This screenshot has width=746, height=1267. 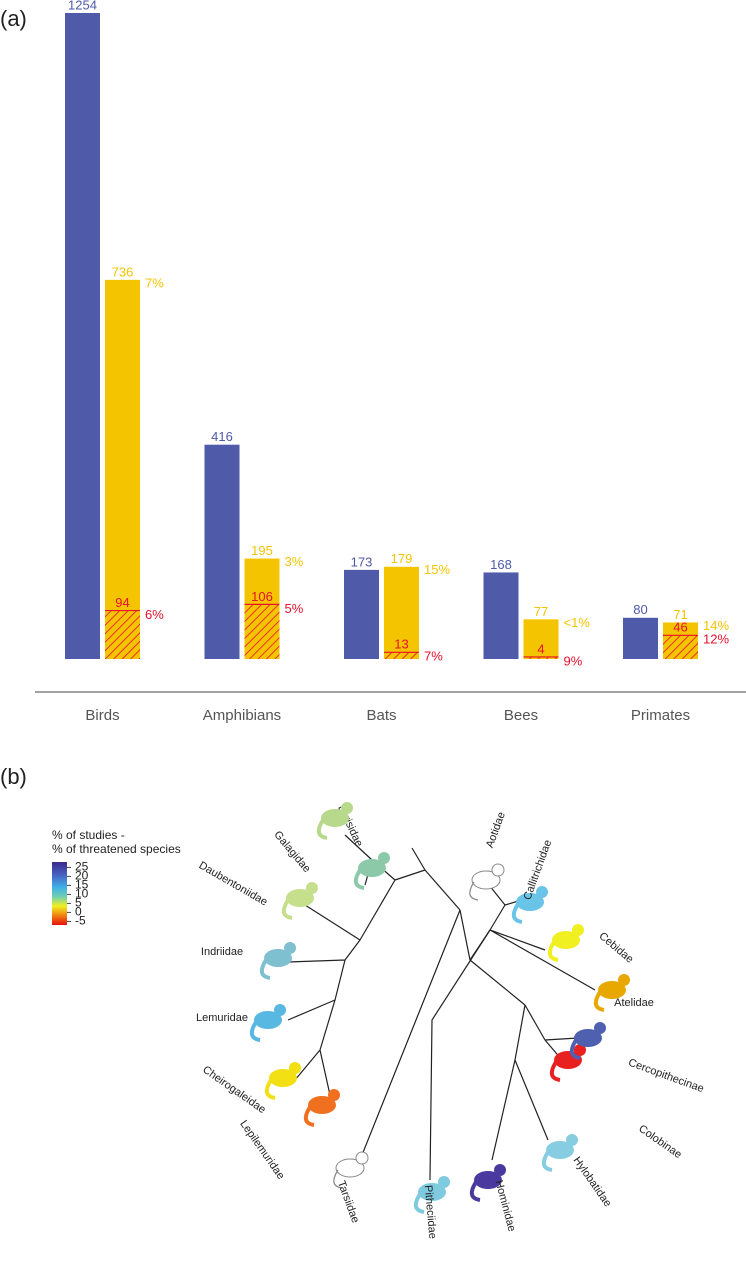 What do you see at coordinates (592, 1182) in the screenshot?
I see `node-label: Hylobatidae` at bounding box center [592, 1182].